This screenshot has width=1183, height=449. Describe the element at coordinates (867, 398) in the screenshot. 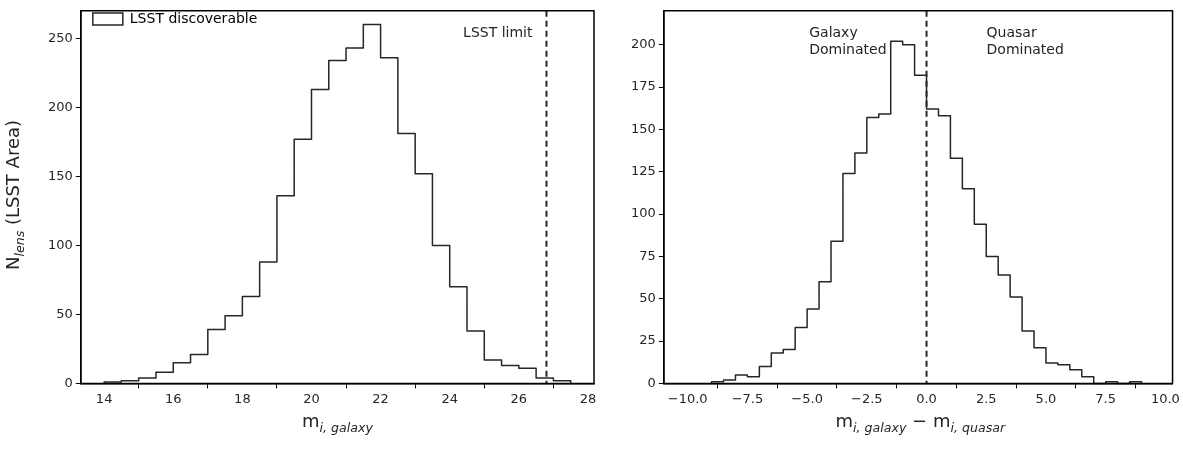

I see `x-tick-label: −2.5` at that location.